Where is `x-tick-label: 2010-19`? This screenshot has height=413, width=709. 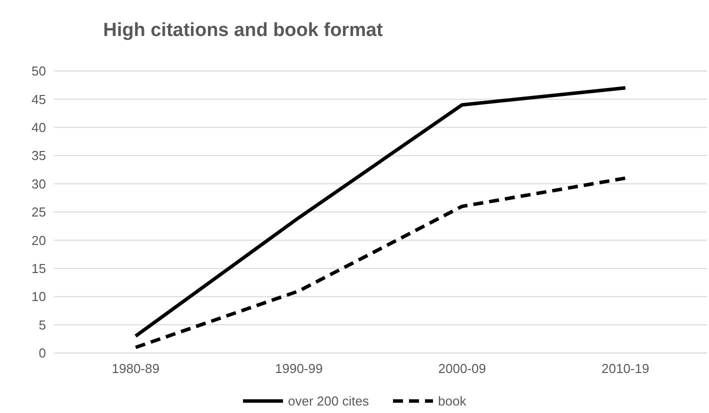 x-tick-label: 2010-19 is located at coordinates (626, 368).